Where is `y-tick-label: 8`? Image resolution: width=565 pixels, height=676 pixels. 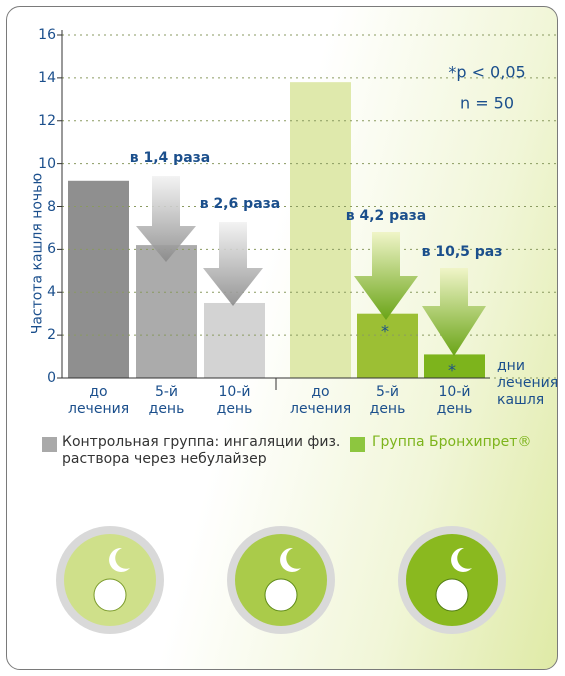 y-tick-label: 8 is located at coordinates (51, 206).